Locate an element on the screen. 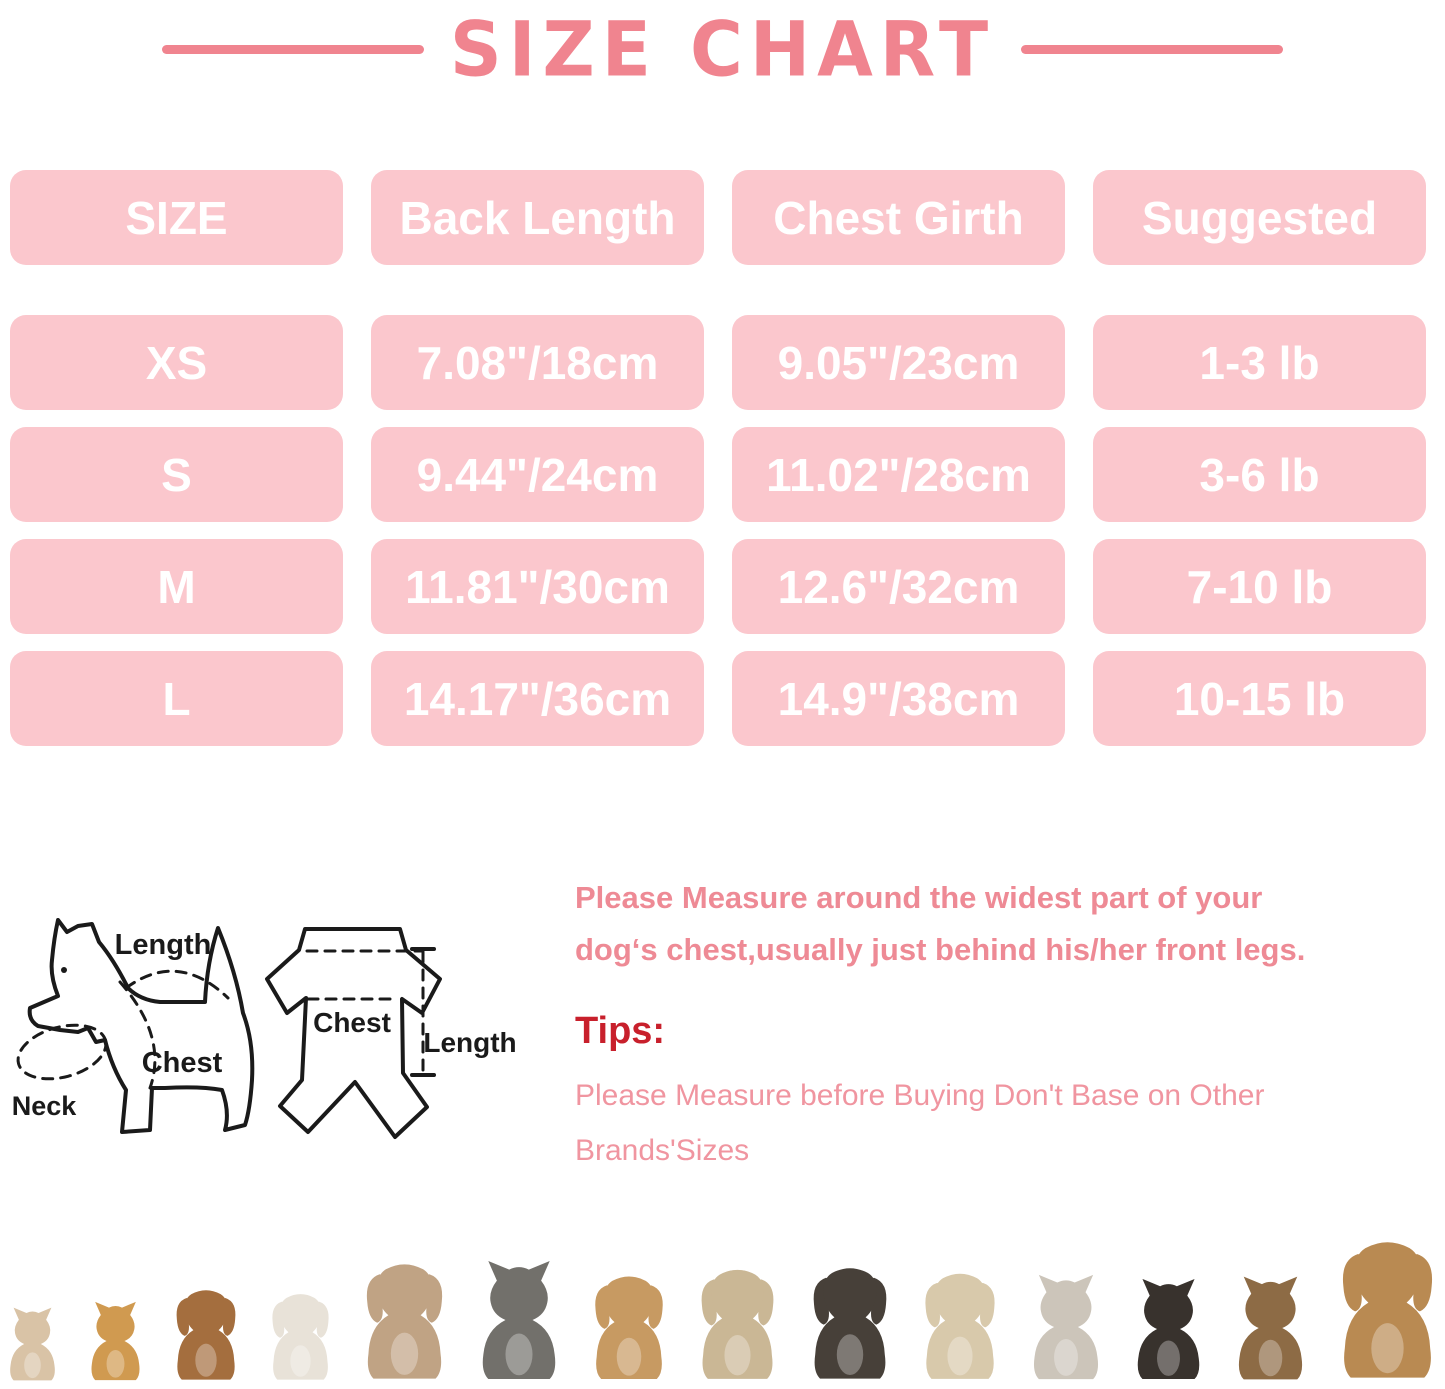 Image resolution: width=1445 pixels, height=1389 pixels. dog-photo-poodle is located at coordinates (960, 1324).